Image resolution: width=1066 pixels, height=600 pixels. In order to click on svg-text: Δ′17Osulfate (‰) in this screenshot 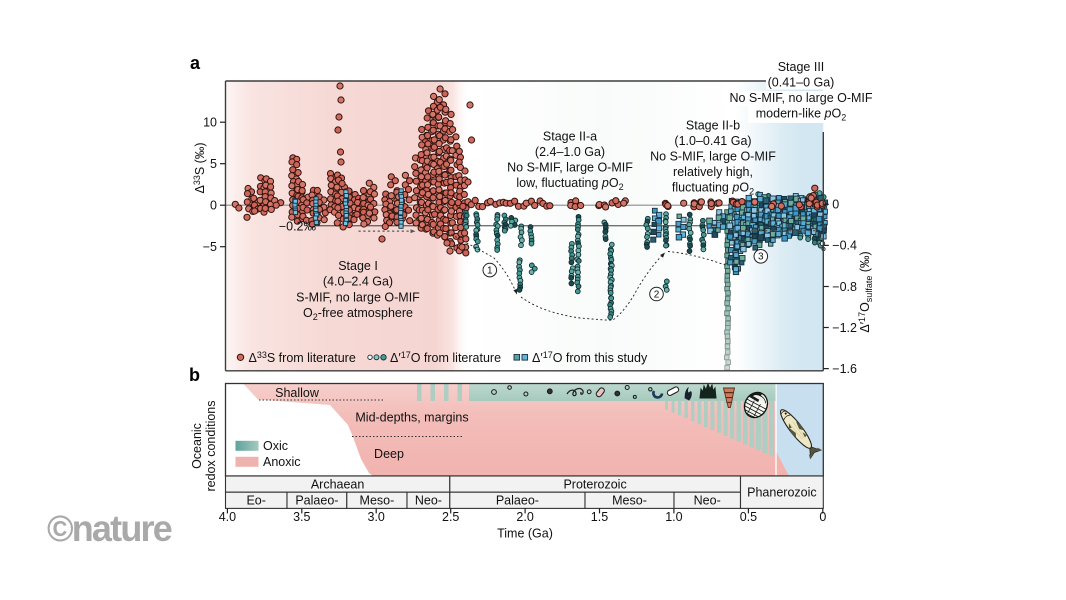, I will do `click(865, 291)`.